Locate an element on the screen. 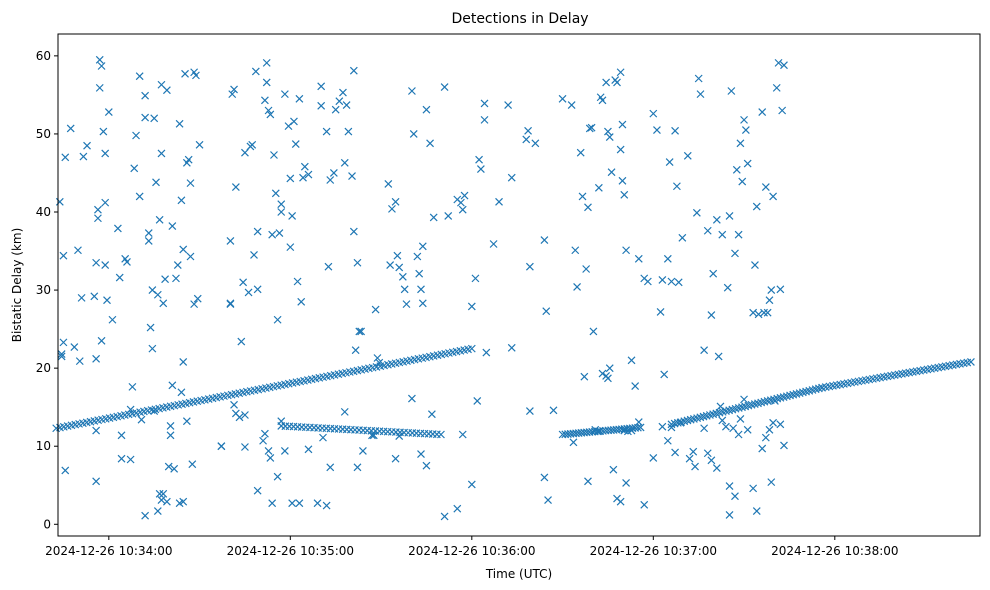 The height and width of the screenshot is (590, 990). data-point-track-b-decreasing is located at coordinates (441, 434).